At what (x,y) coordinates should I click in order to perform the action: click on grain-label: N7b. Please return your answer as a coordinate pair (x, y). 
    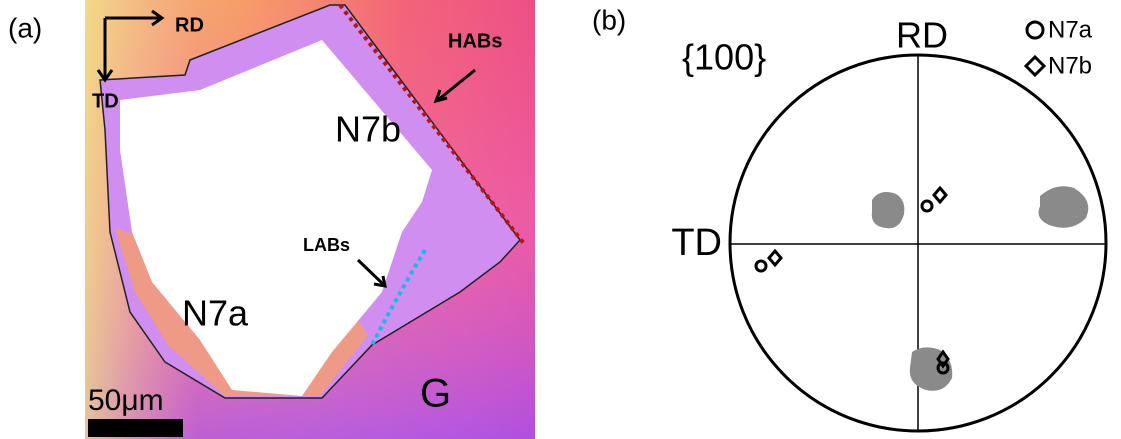
    Looking at the image, I should click on (368, 129).